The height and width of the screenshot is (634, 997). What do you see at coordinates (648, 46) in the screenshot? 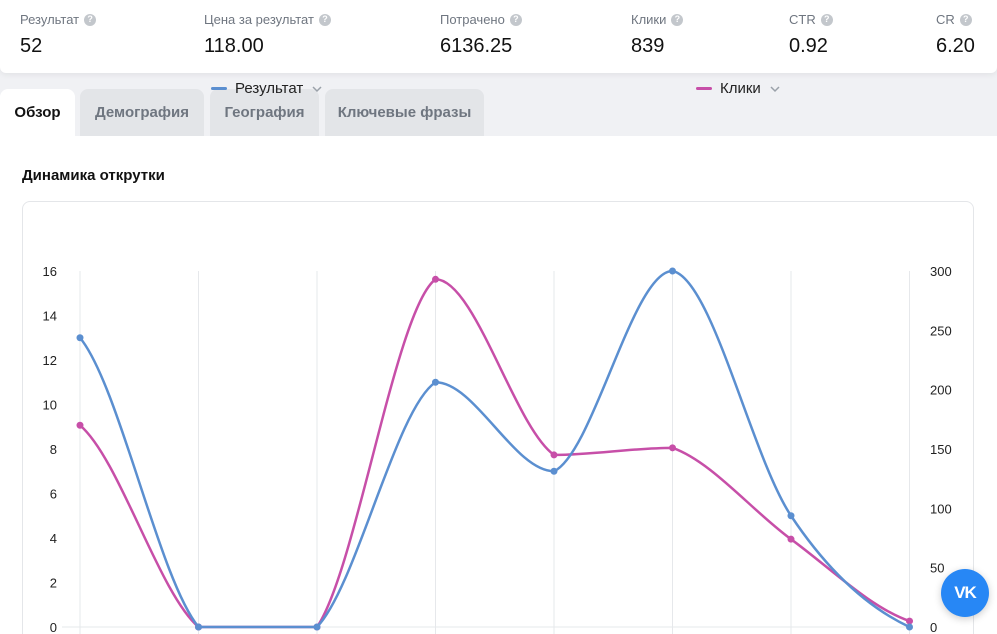
I see `metric-value: 839` at bounding box center [648, 46].